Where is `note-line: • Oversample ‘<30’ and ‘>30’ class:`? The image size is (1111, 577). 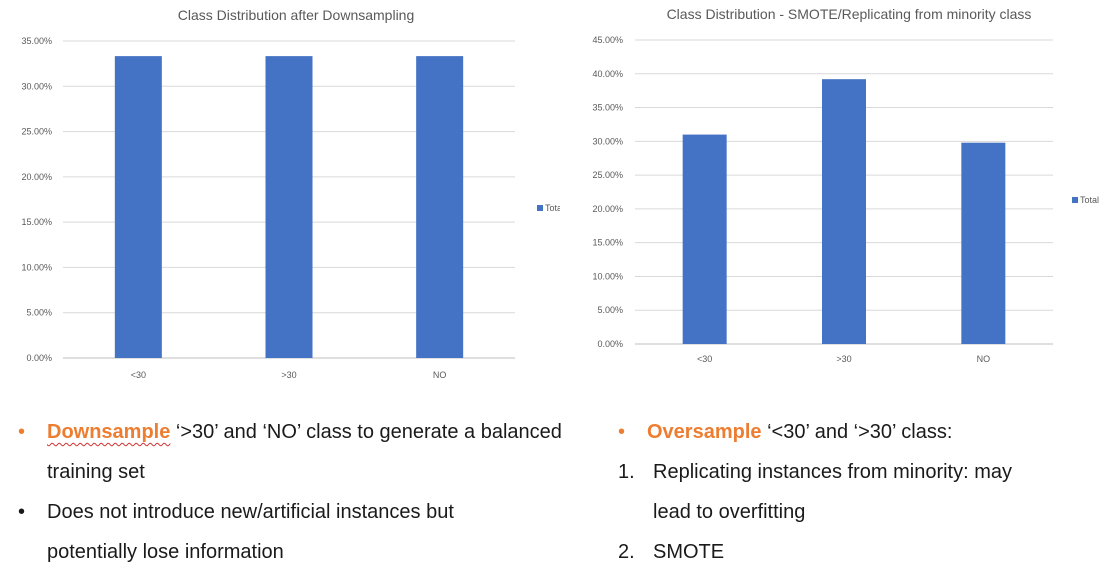 note-line: • Oversample ‘<30’ and ‘>30’ class: is located at coordinates (858, 432).